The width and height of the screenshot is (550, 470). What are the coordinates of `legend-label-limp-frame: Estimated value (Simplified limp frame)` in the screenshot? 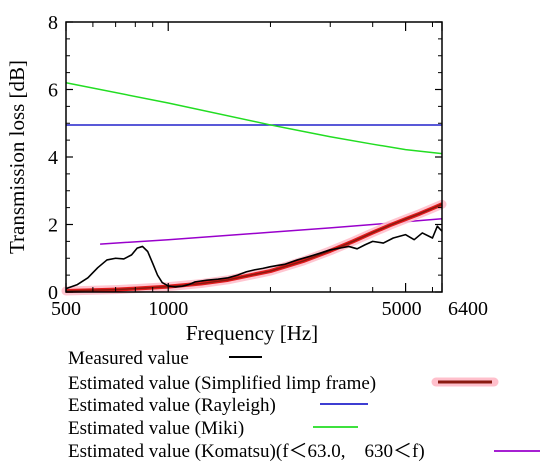 It's located at (222, 383).